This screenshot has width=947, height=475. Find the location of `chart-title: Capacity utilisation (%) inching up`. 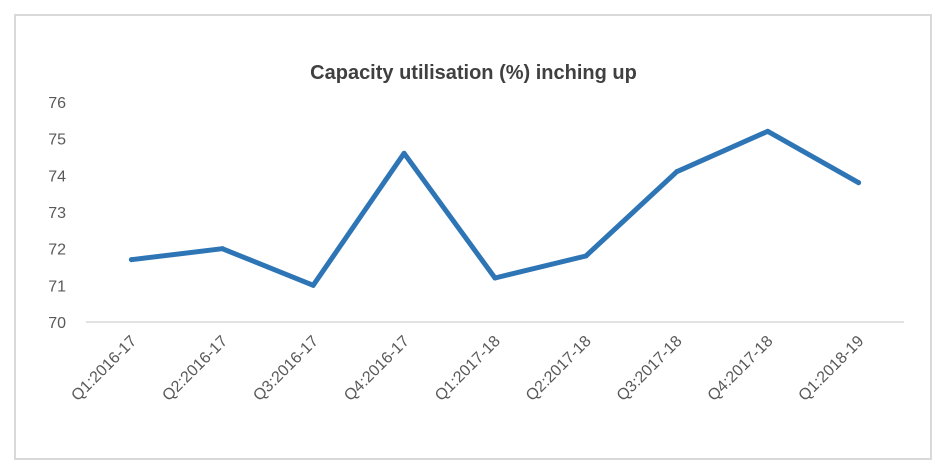

chart-title: Capacity utilisation (%) inching up is located at coordinates (473, 73).